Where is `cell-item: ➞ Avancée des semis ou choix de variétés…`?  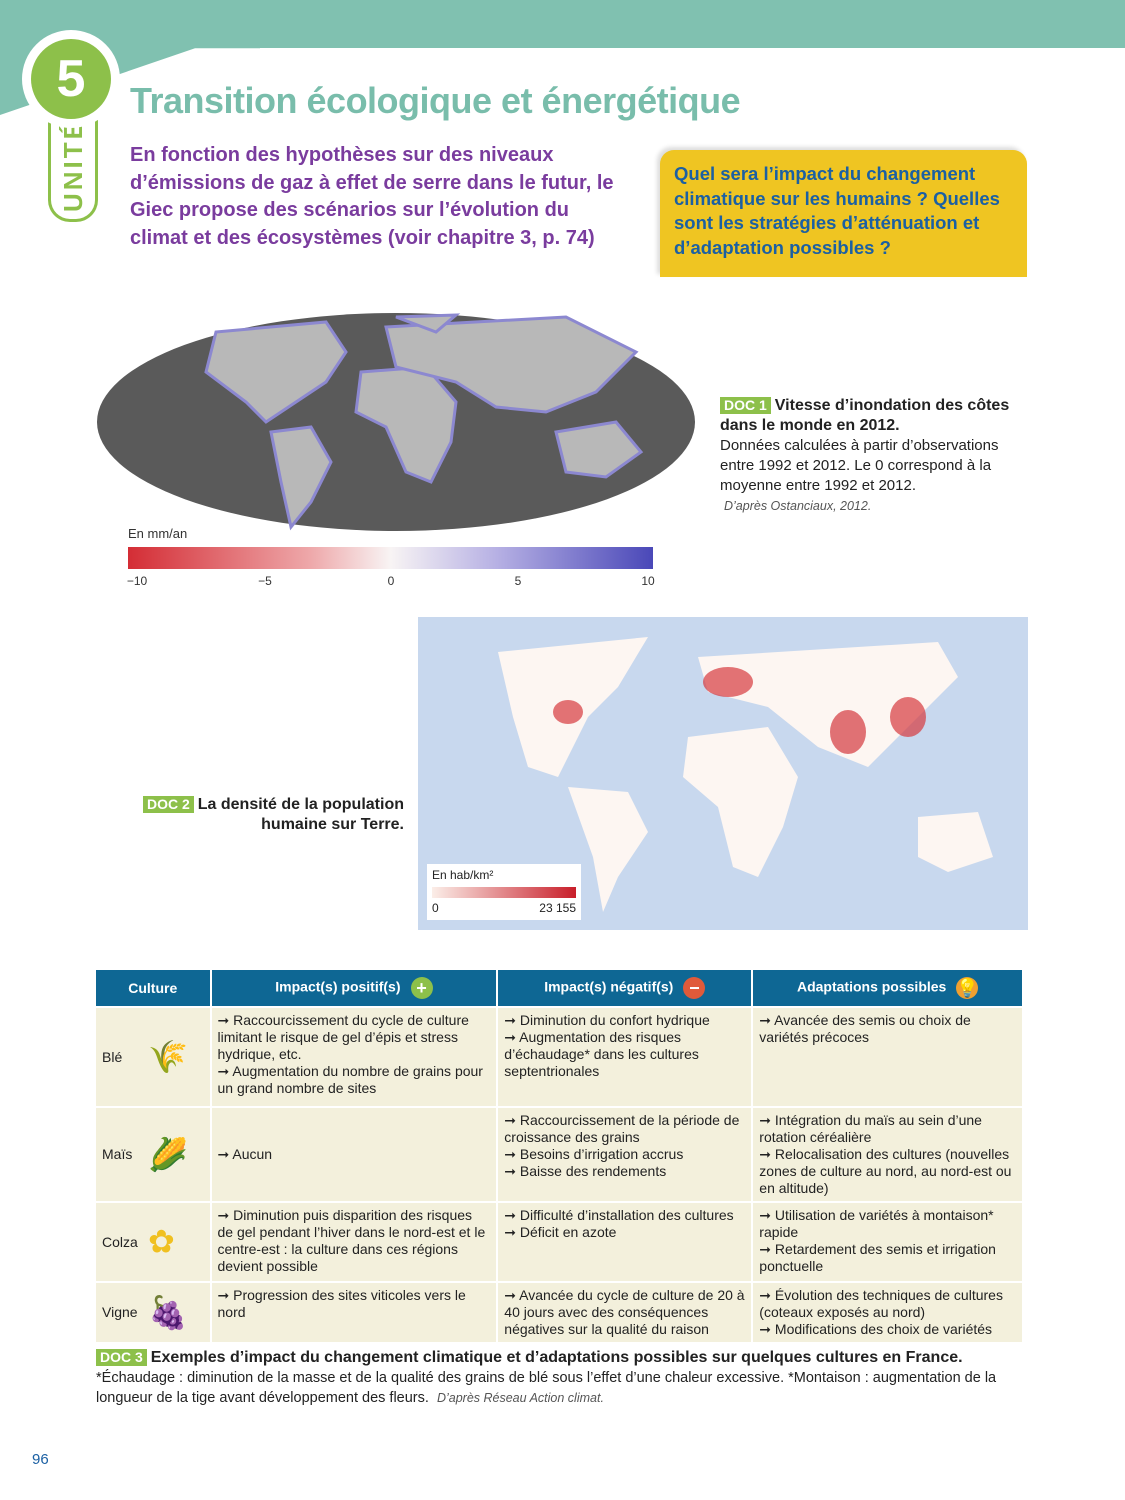 cell-item: ➞ Avancée des semis ou choix de variétés… is located at coordinates (865, 1028).